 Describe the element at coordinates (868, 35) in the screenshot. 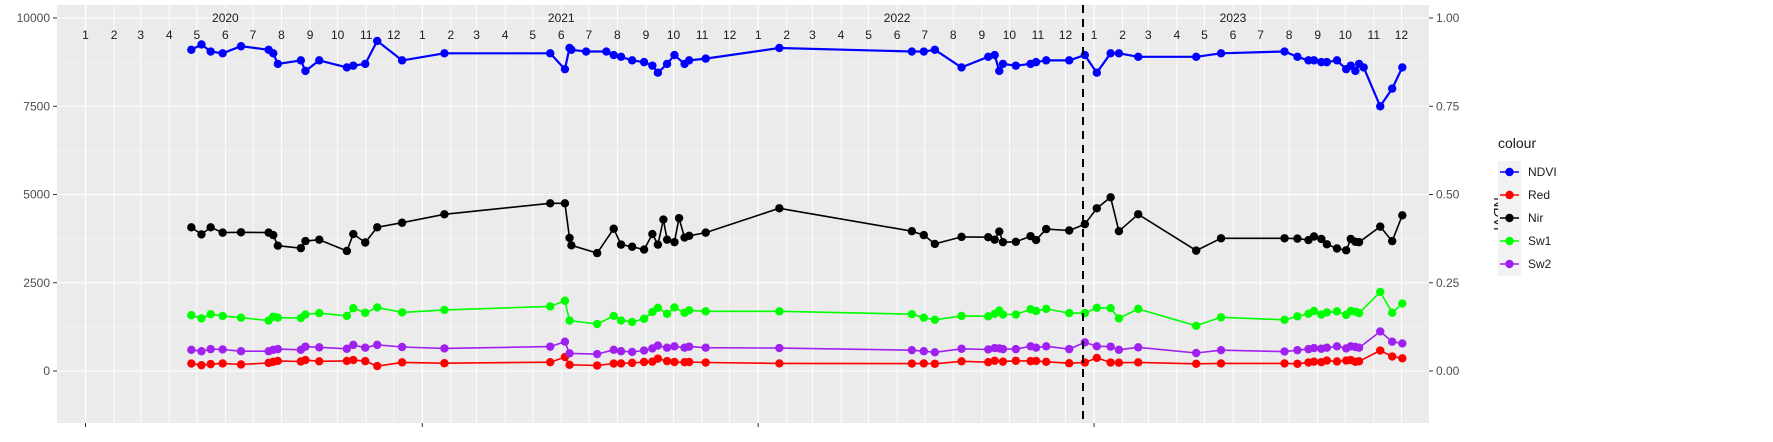

I see `month-label: 5` at that location.